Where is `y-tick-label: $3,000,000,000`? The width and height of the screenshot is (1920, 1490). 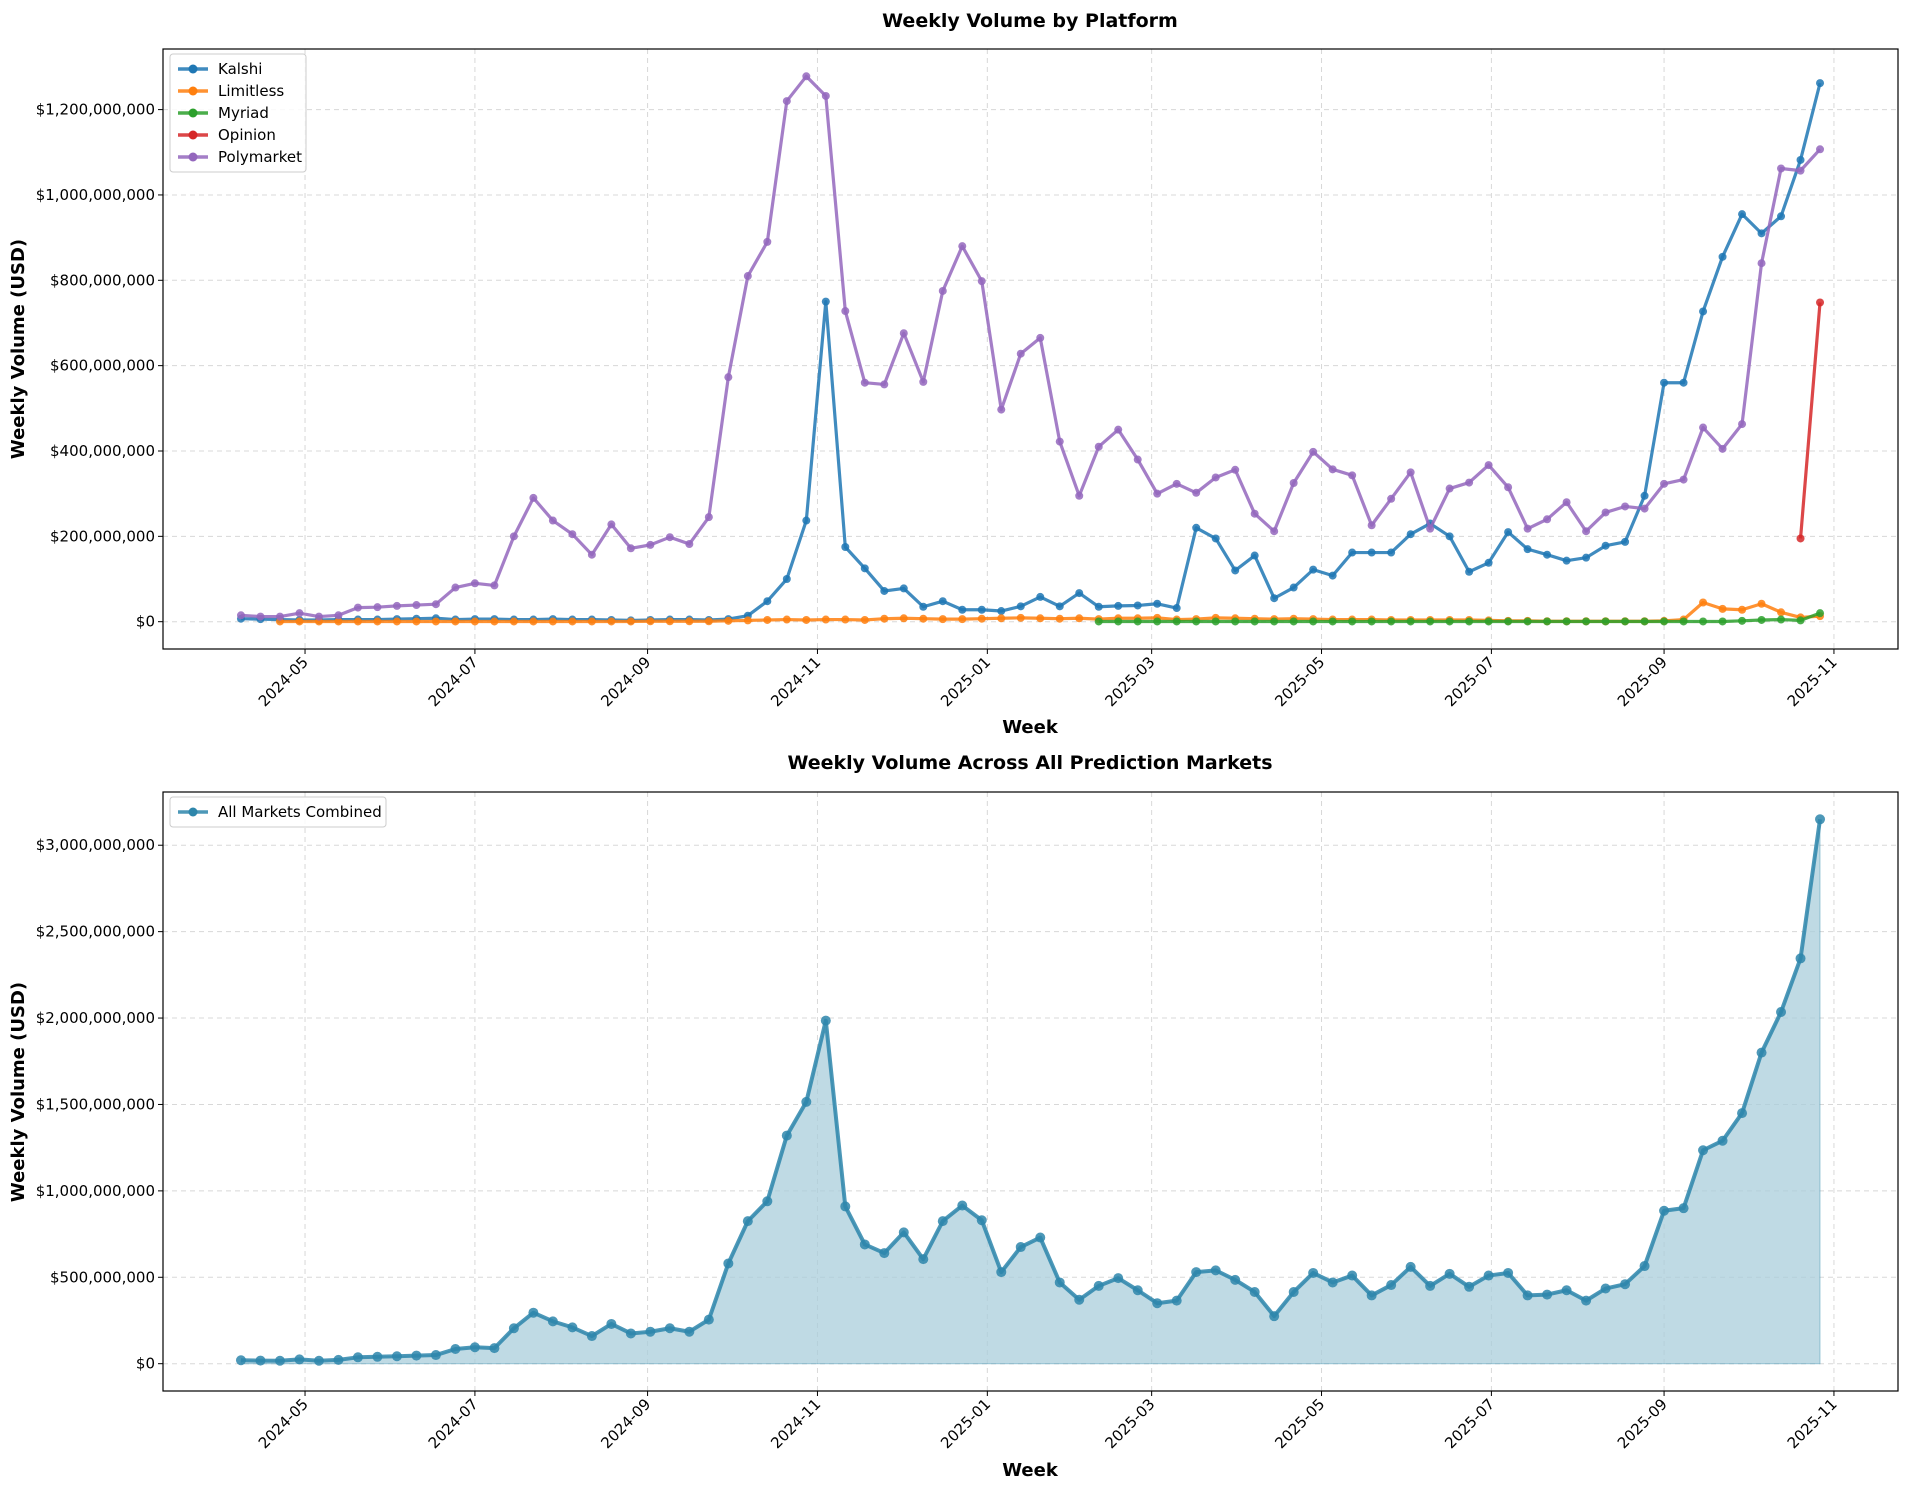 y-tick-label: $3,000,000,000 is located at coordinates (95, 845).